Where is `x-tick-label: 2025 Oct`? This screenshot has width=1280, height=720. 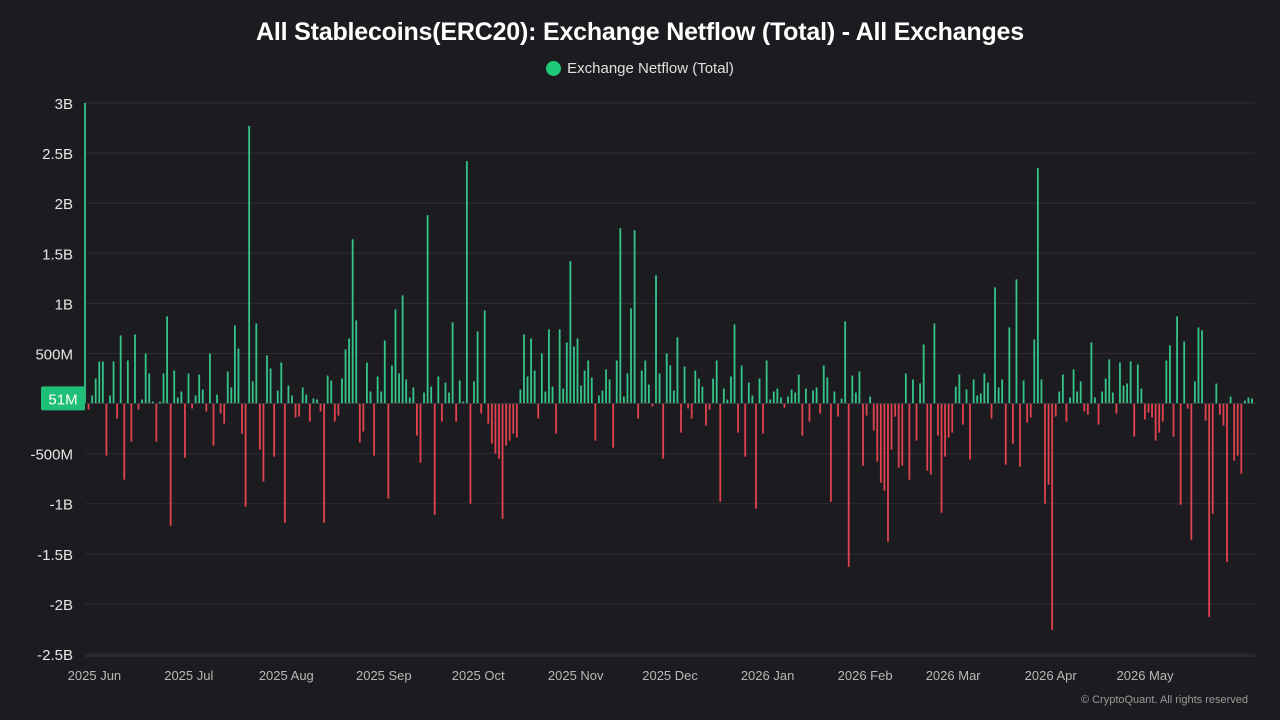 x-tick-label: 2025 Oct is located at coordinates (478, 675).